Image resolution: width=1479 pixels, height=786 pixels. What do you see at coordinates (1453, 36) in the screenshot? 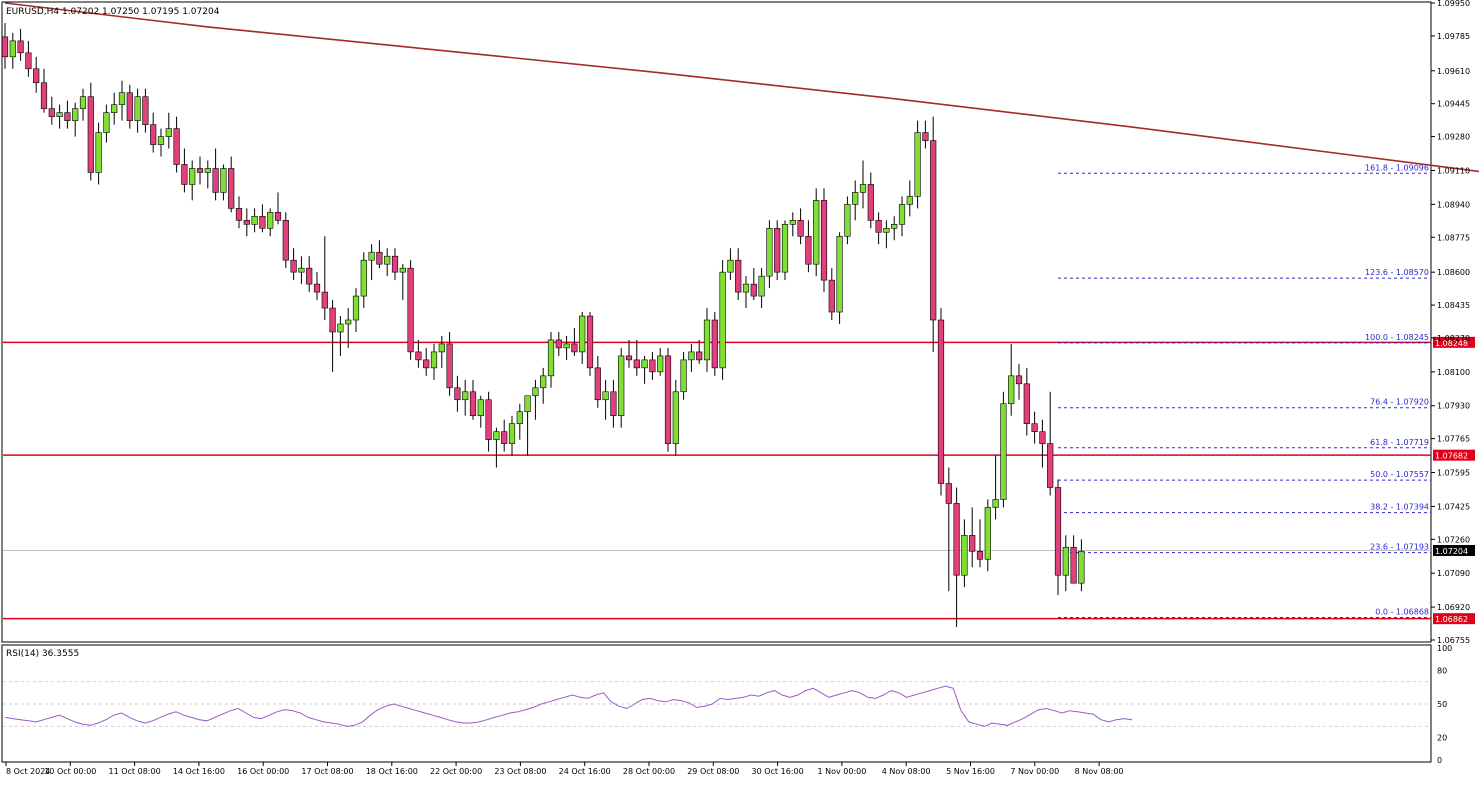
I see `price-tick-label: 1.09785` at bounding box center [1453, 36].